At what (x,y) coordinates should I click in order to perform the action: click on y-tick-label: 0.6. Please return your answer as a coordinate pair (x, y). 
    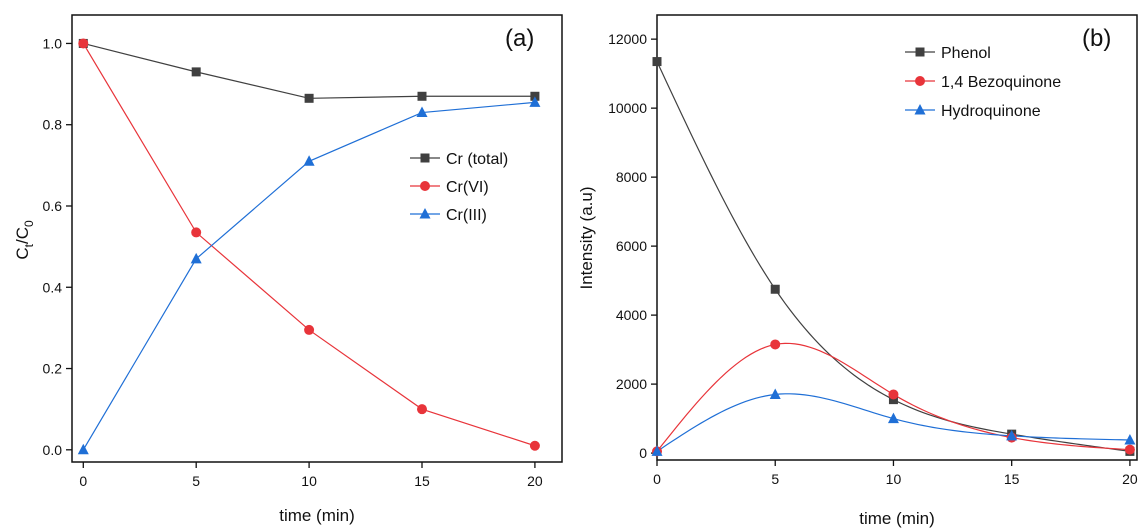
    Looking at the image, I should click on (53, 206).